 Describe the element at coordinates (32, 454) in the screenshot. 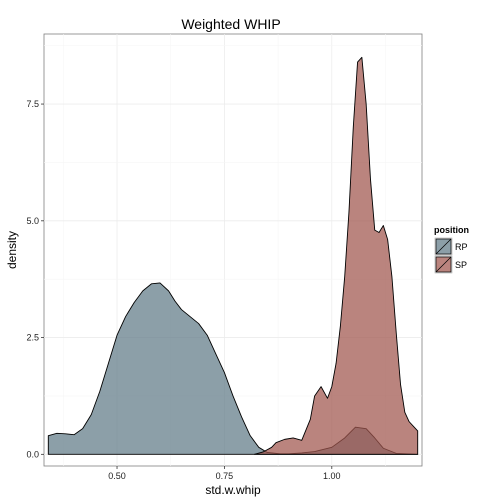

I see `y-tick-label: 0.0` at that location.